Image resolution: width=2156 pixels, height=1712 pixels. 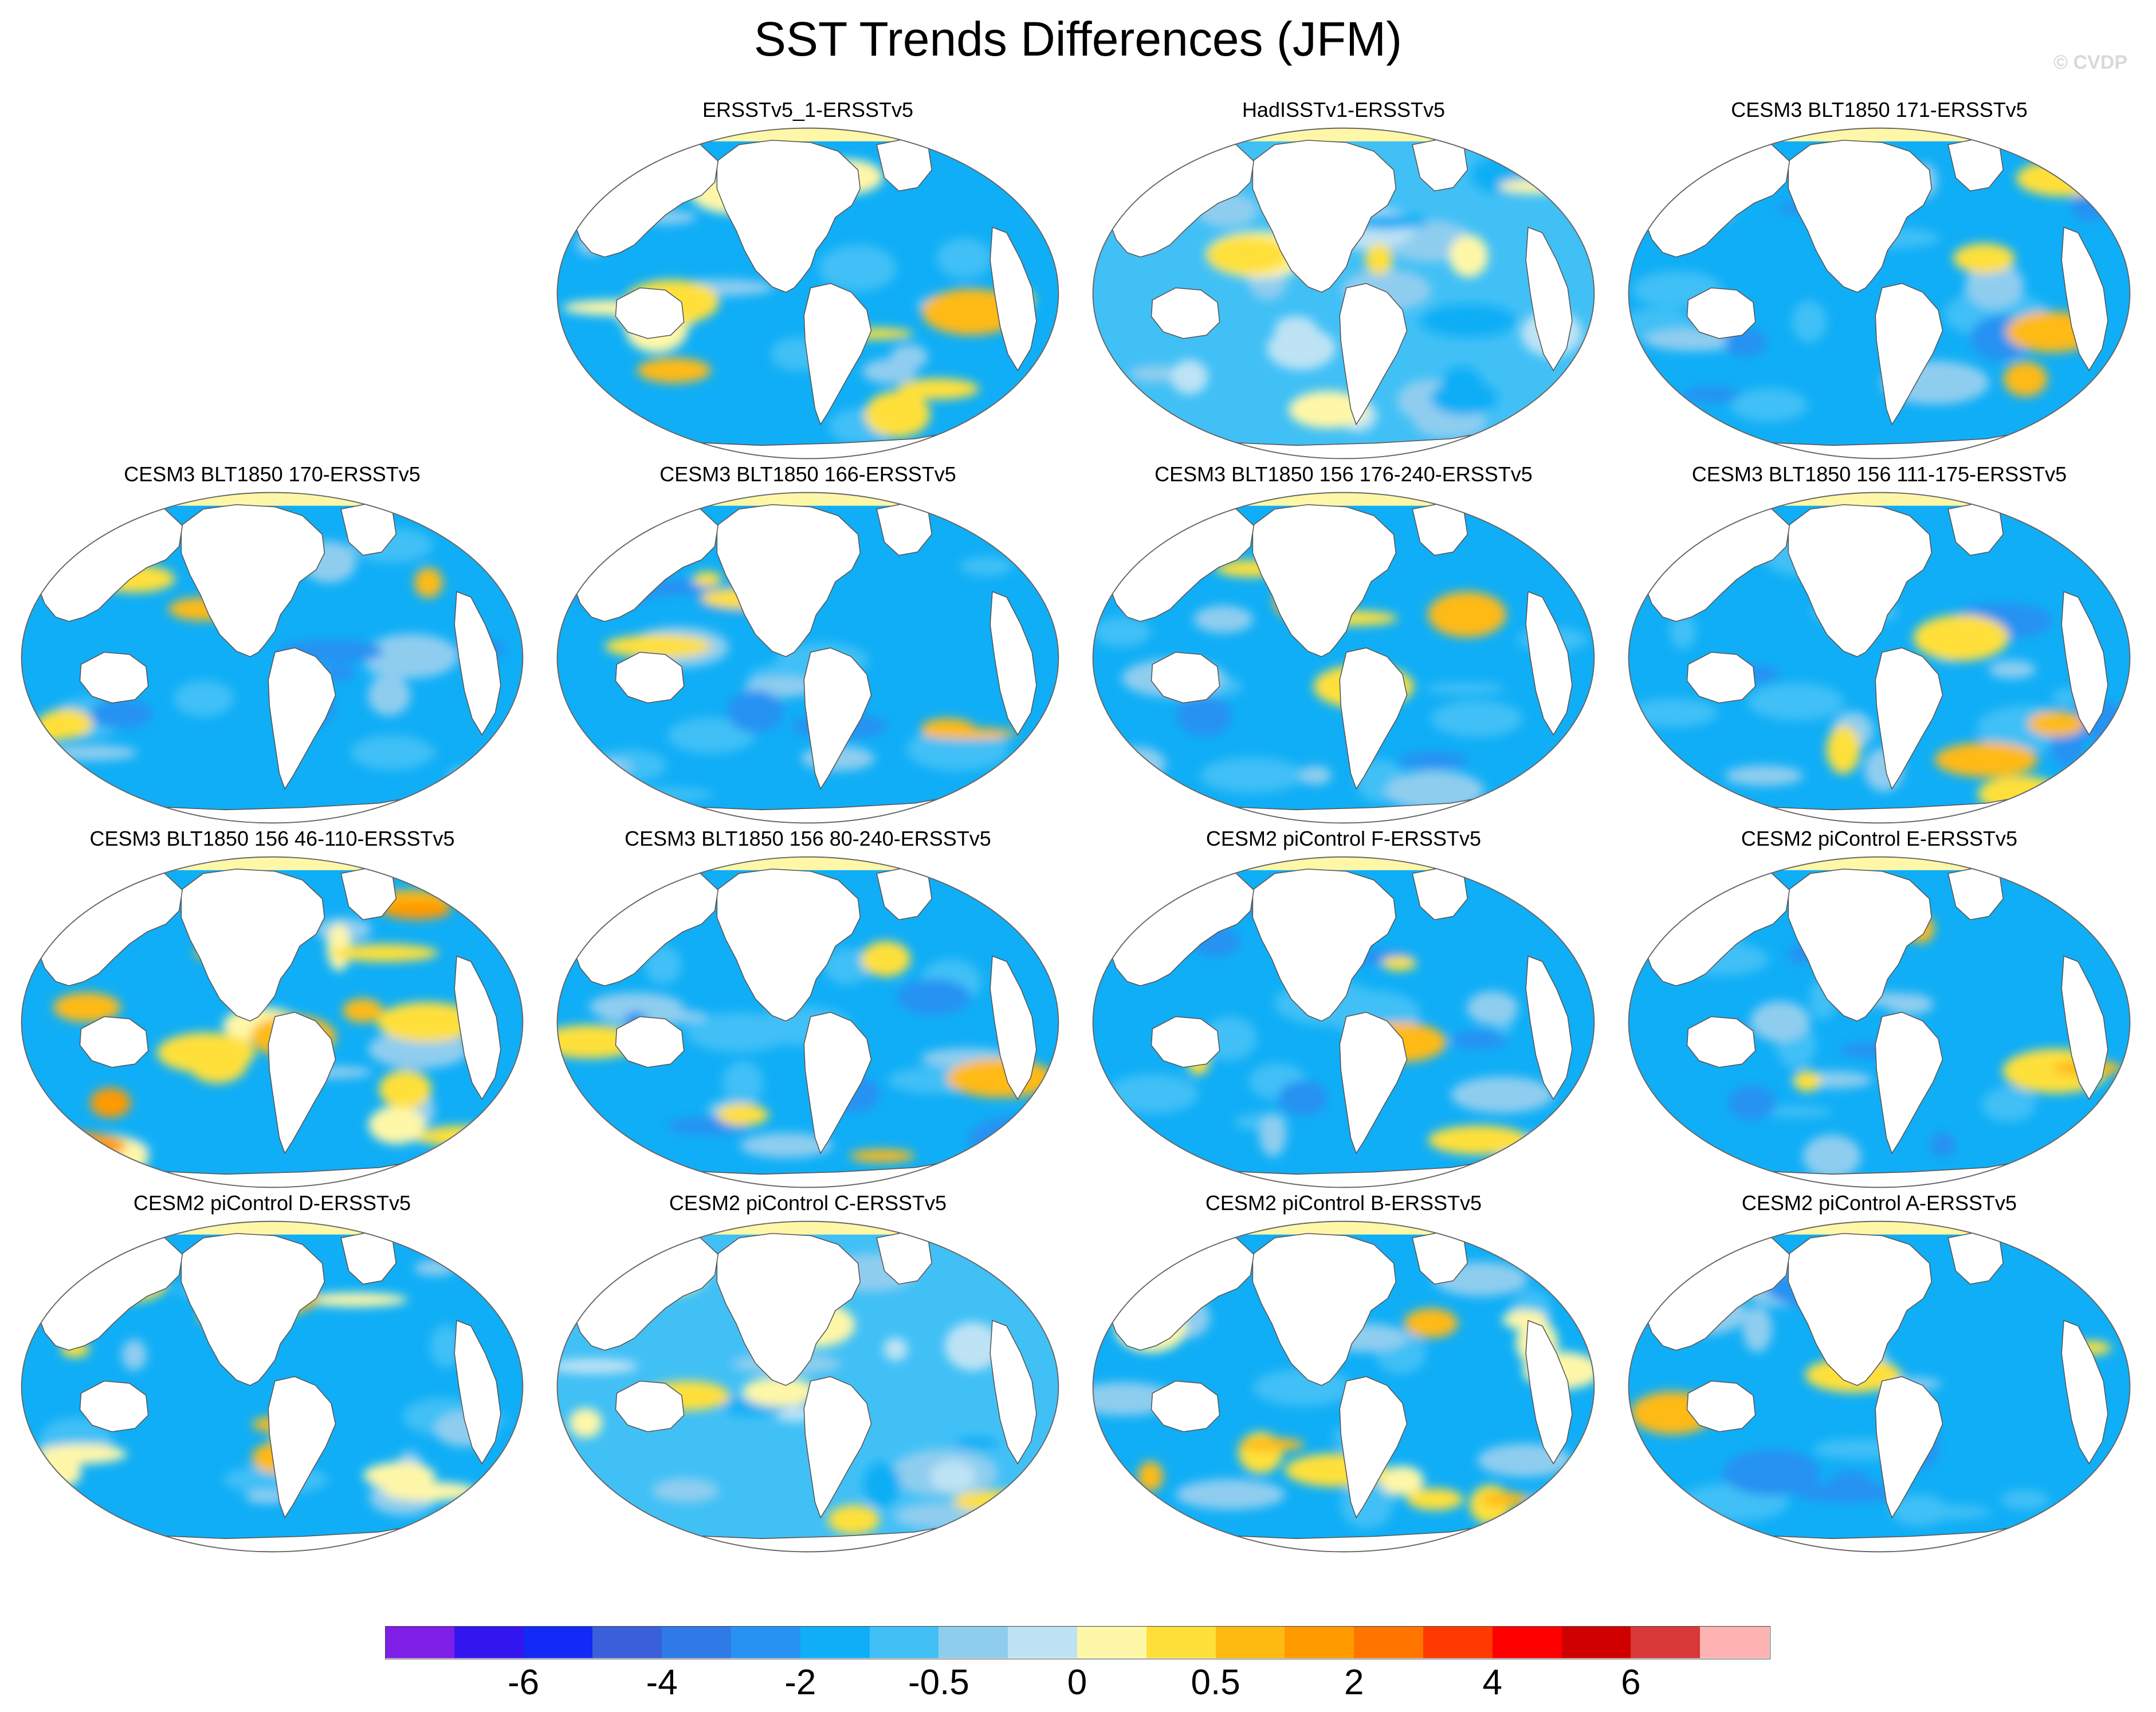 I want to click on map-panel-title: CESM3 BLT1850 156 111-175-ERSSTv5, so click(x=1879, y=474).